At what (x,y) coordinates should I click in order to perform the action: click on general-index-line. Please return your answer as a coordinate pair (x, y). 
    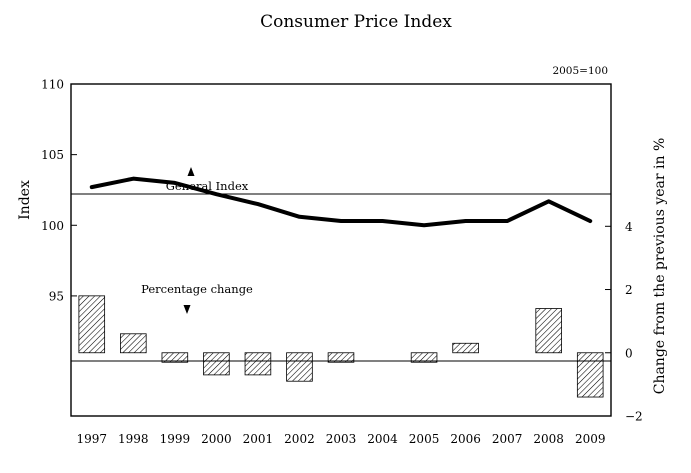
    Looking at the image, I should click on (341, 202).